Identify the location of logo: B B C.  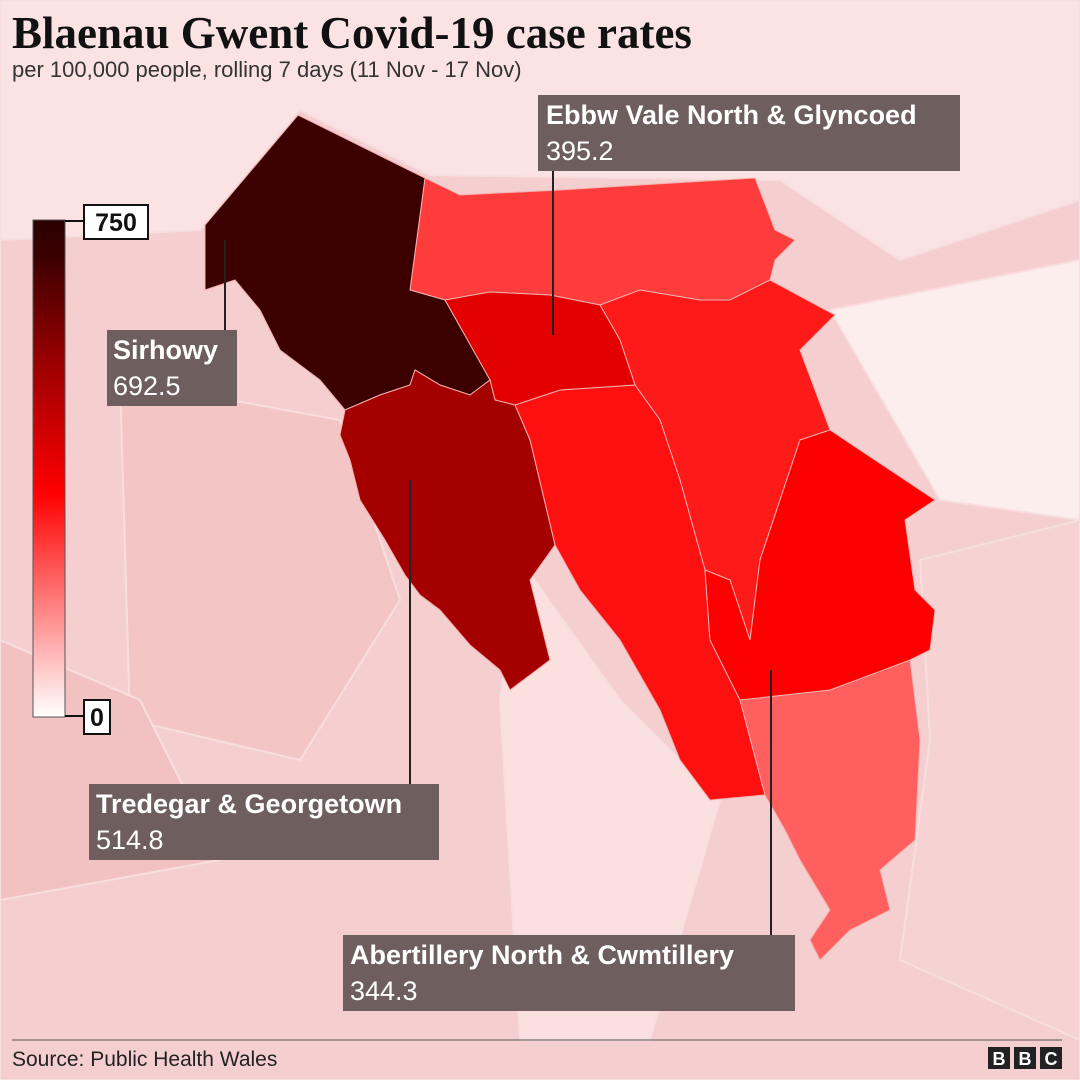
(1025, 1058).